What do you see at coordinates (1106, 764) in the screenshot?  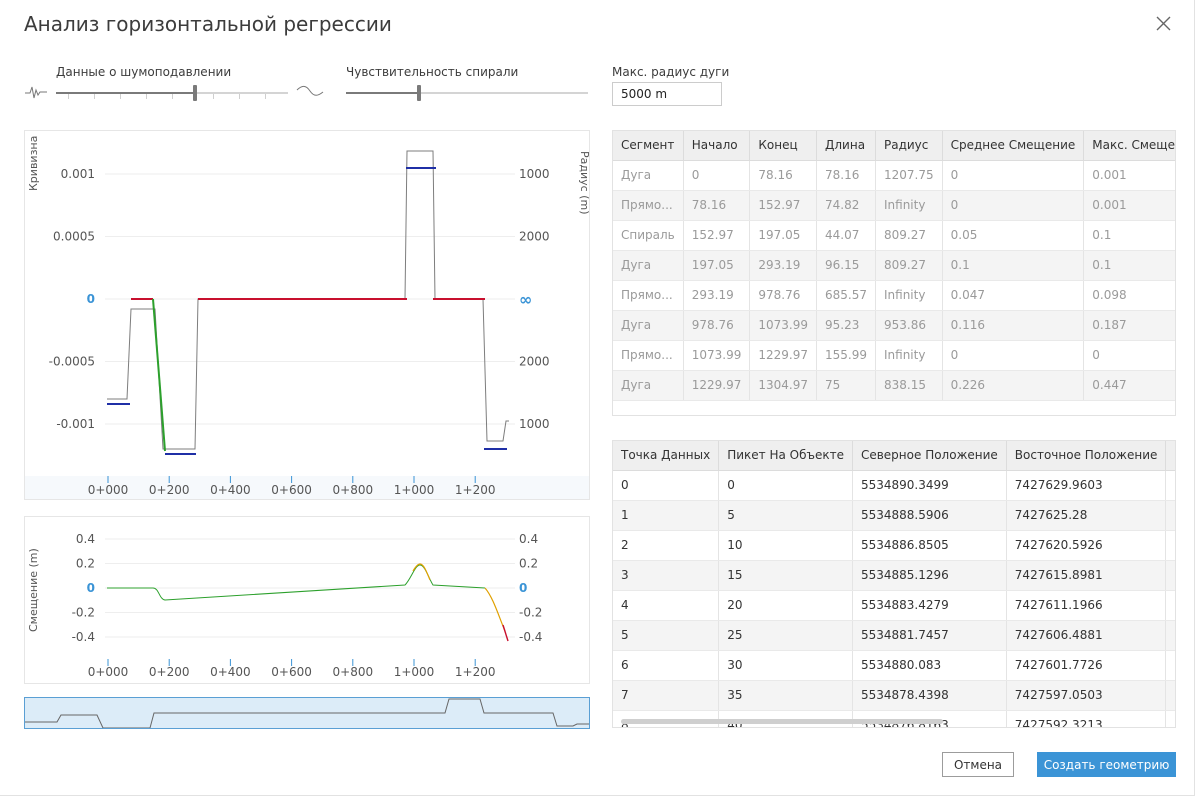 I see `create-geometry-button: Создать геометрию` at bounding box center [1106, 764].